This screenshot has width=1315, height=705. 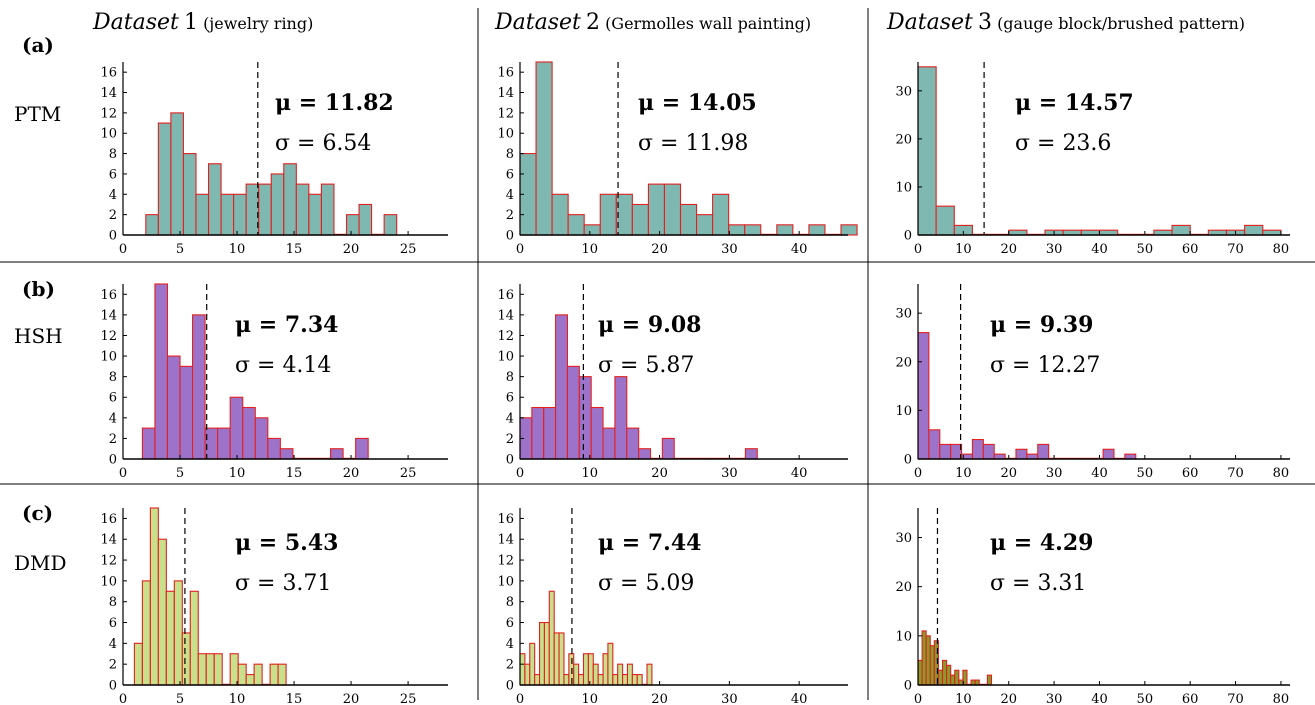 What do you see at coordinates (108, 113) in the screenshot?
I see `y-tick-label-ptm-dataset1-12: 12` at bounding box center [108, 113].